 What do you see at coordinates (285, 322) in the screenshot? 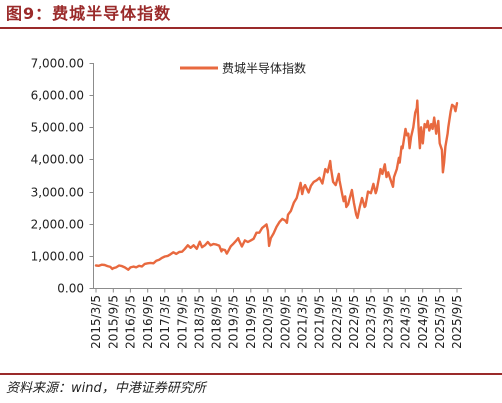
I see `x-tick-label: 2020/9/5` at bounding box center [285, 322].